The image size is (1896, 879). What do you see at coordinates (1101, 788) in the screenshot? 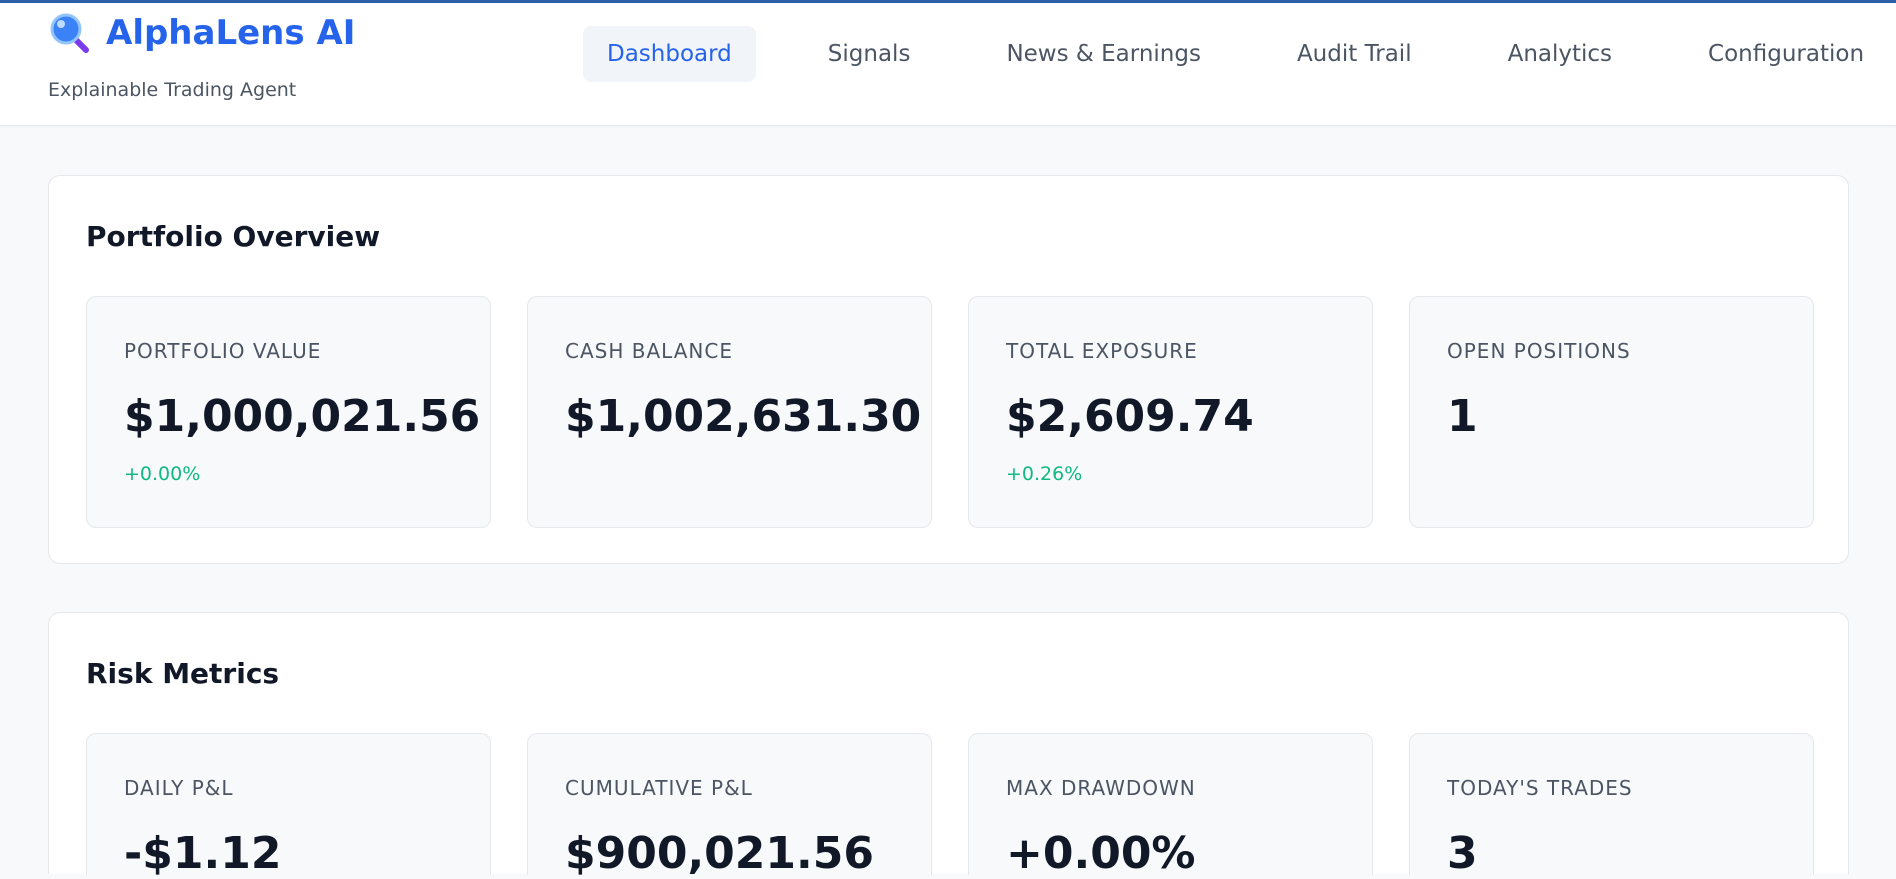
I see `metric-label: MAX DRAWDOWN` at bounding box center [1101, 788].